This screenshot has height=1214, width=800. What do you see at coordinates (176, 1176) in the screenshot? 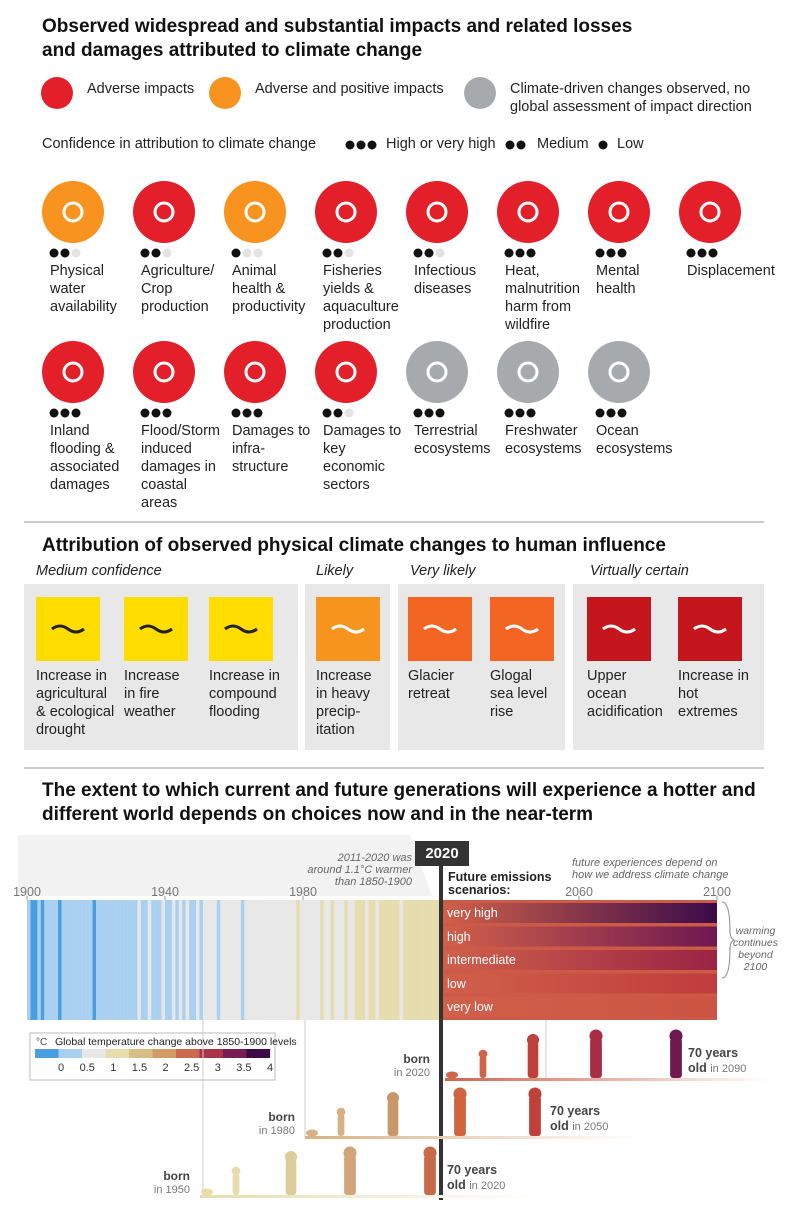
I see `born: born` at bounding box center [176, 1176].